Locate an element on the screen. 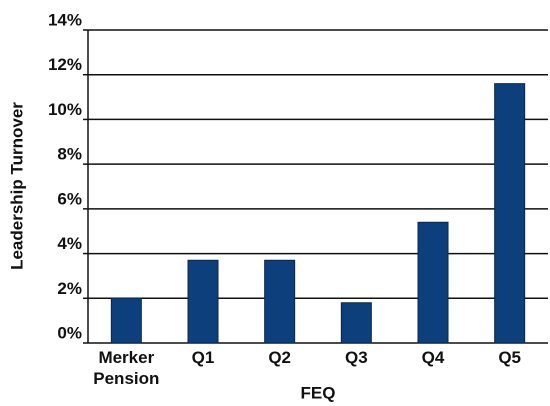  y-tick-label: 6% is located at coordinates (69, 198).